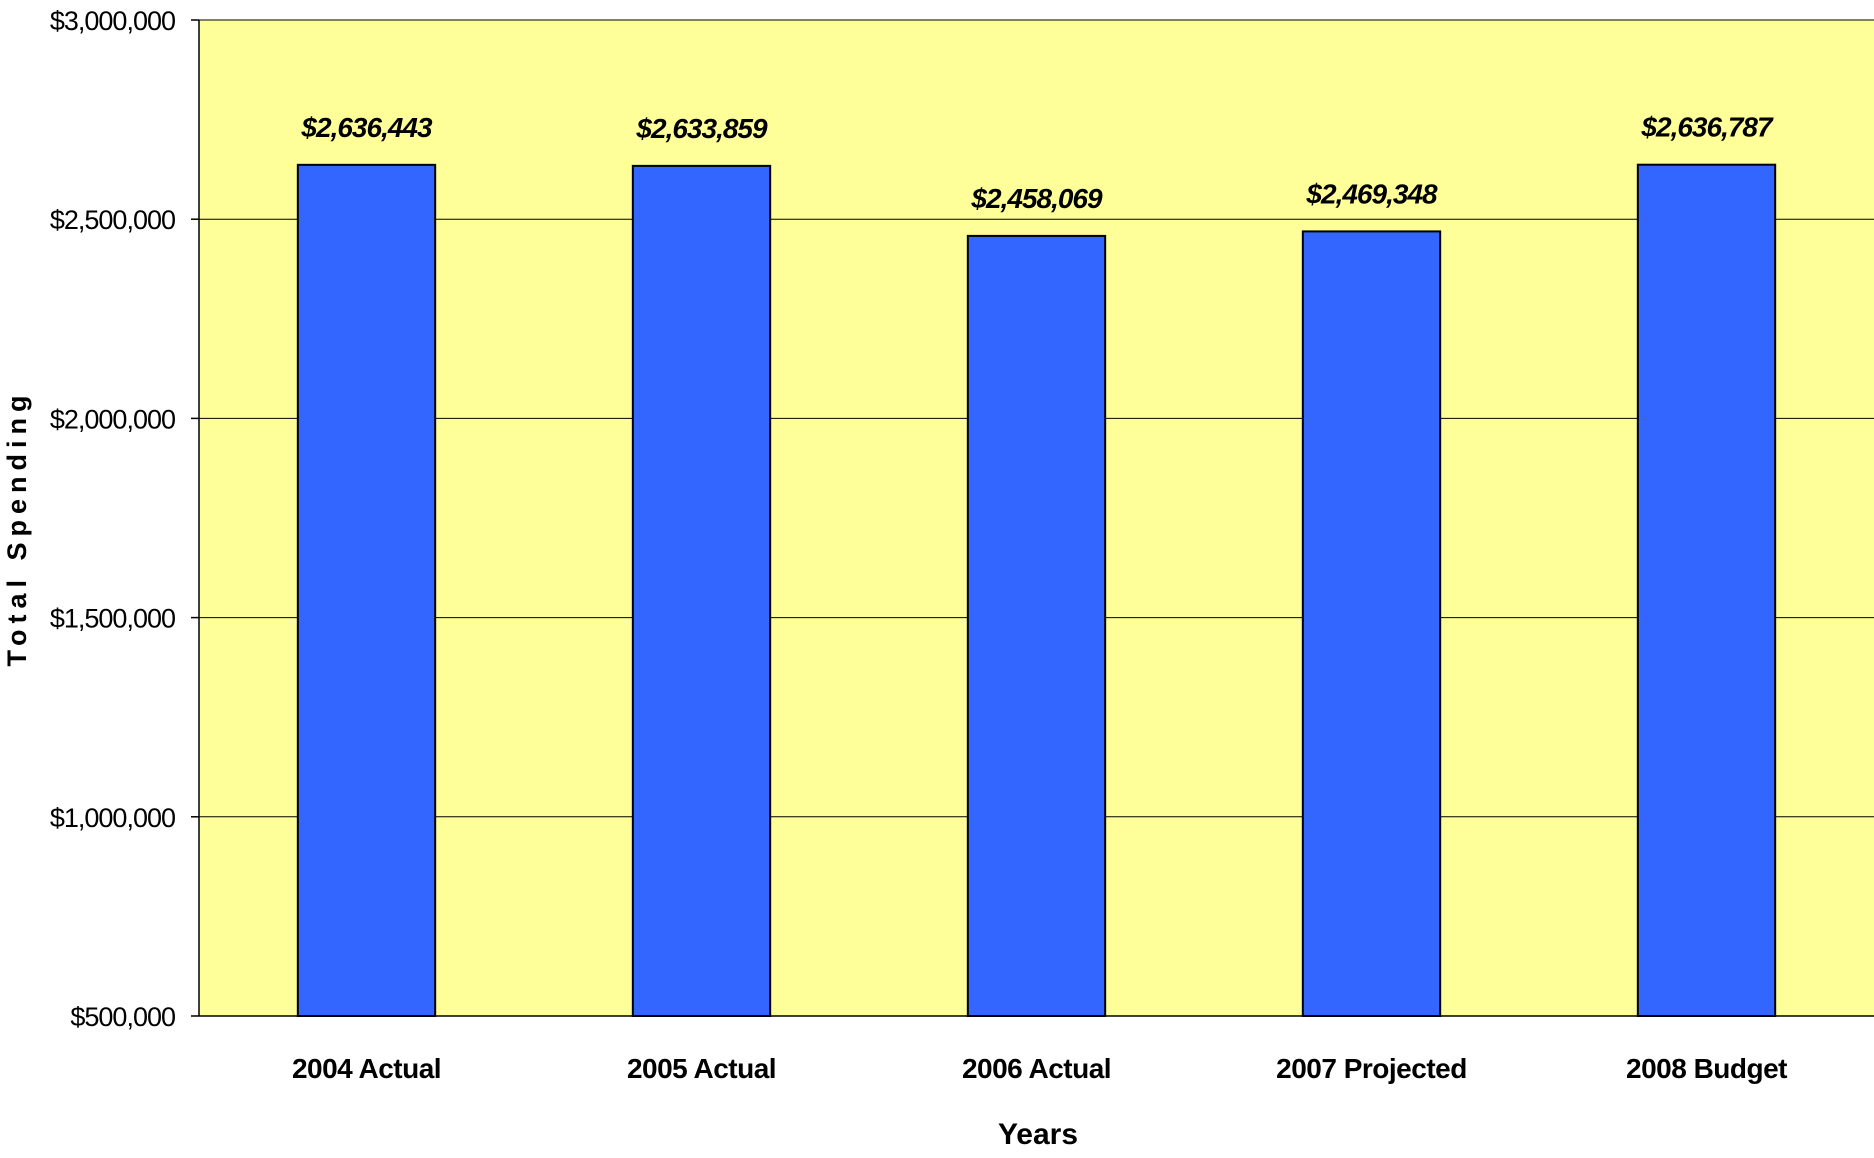 This screenshot has height=1158, width=1874. What do you see at coordinates (1038, 1134) in the screenshot?
I see `x-axis-title: Years` at bounding box center [1038, 1134].